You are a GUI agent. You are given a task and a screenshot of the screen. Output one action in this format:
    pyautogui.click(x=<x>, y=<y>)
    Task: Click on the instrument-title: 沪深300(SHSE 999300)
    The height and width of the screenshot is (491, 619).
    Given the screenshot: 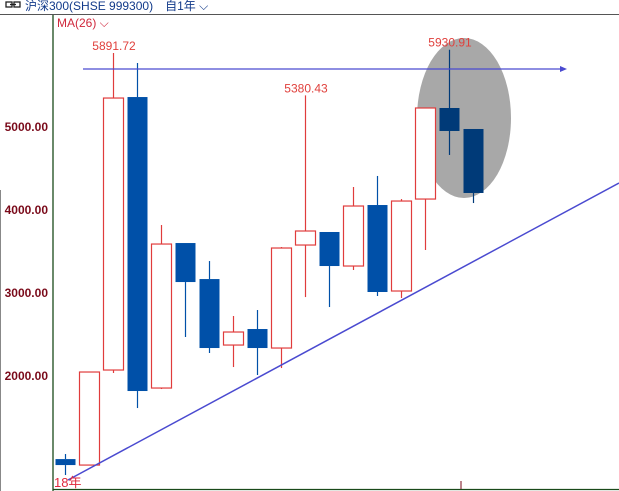 What is the action you would take?
    pyautogui.click(x=89, y=6)
    